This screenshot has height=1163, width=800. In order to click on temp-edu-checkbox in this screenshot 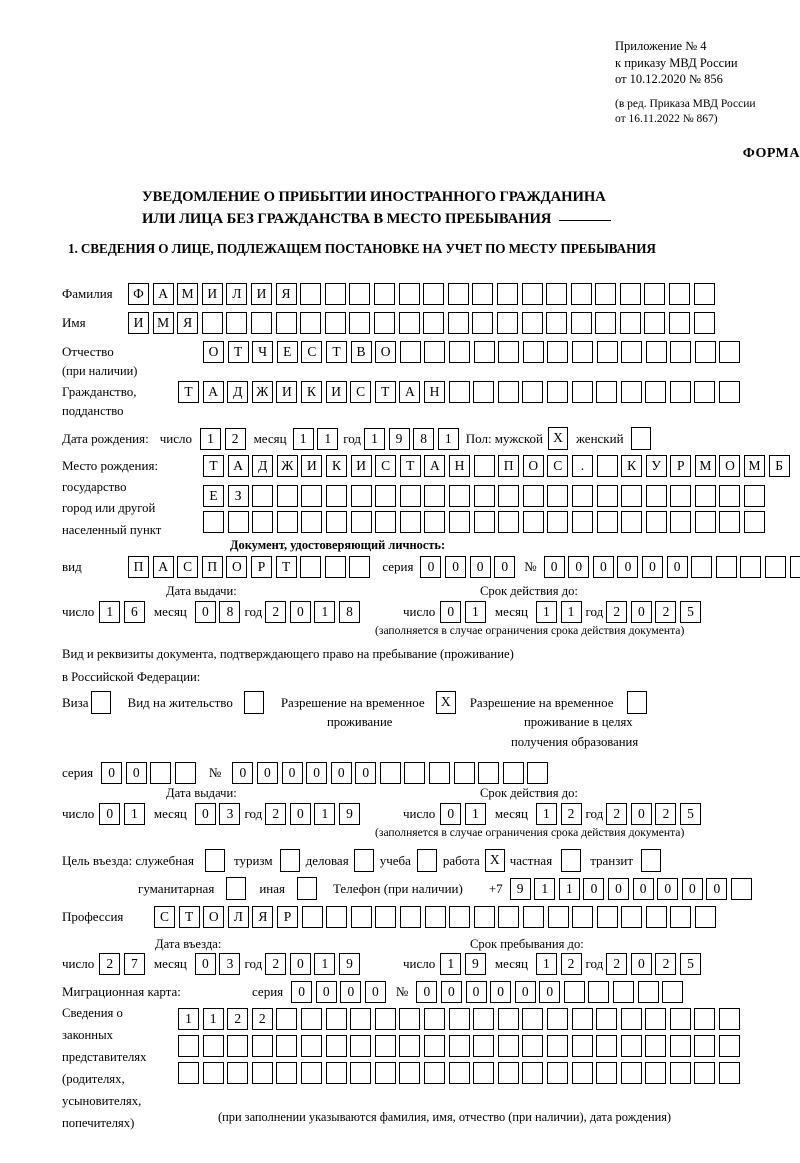, I will do `click(636, 702)`.